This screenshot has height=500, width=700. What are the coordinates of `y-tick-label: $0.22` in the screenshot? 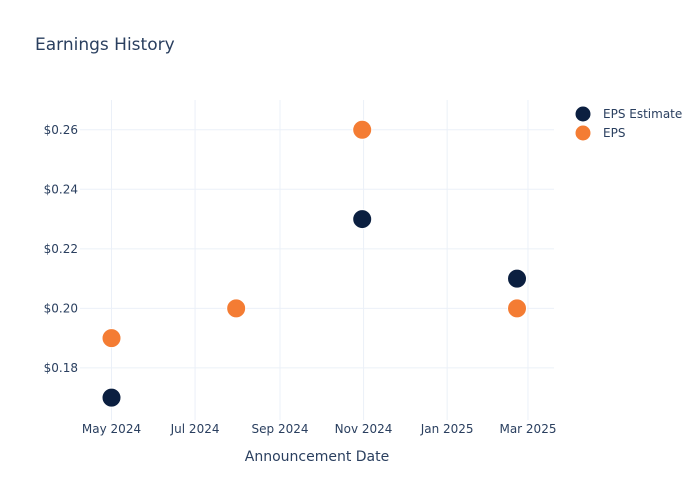 It's located at (61, 249).